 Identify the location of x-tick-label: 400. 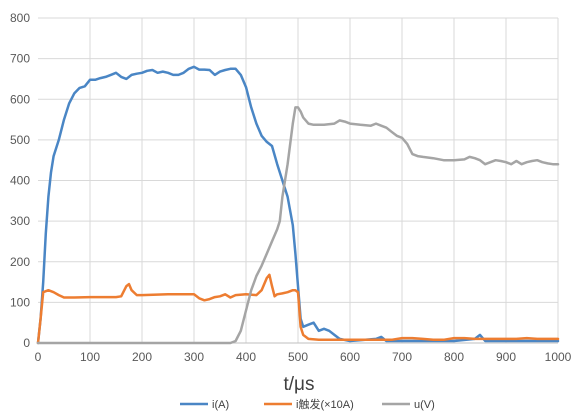
(246, 357).